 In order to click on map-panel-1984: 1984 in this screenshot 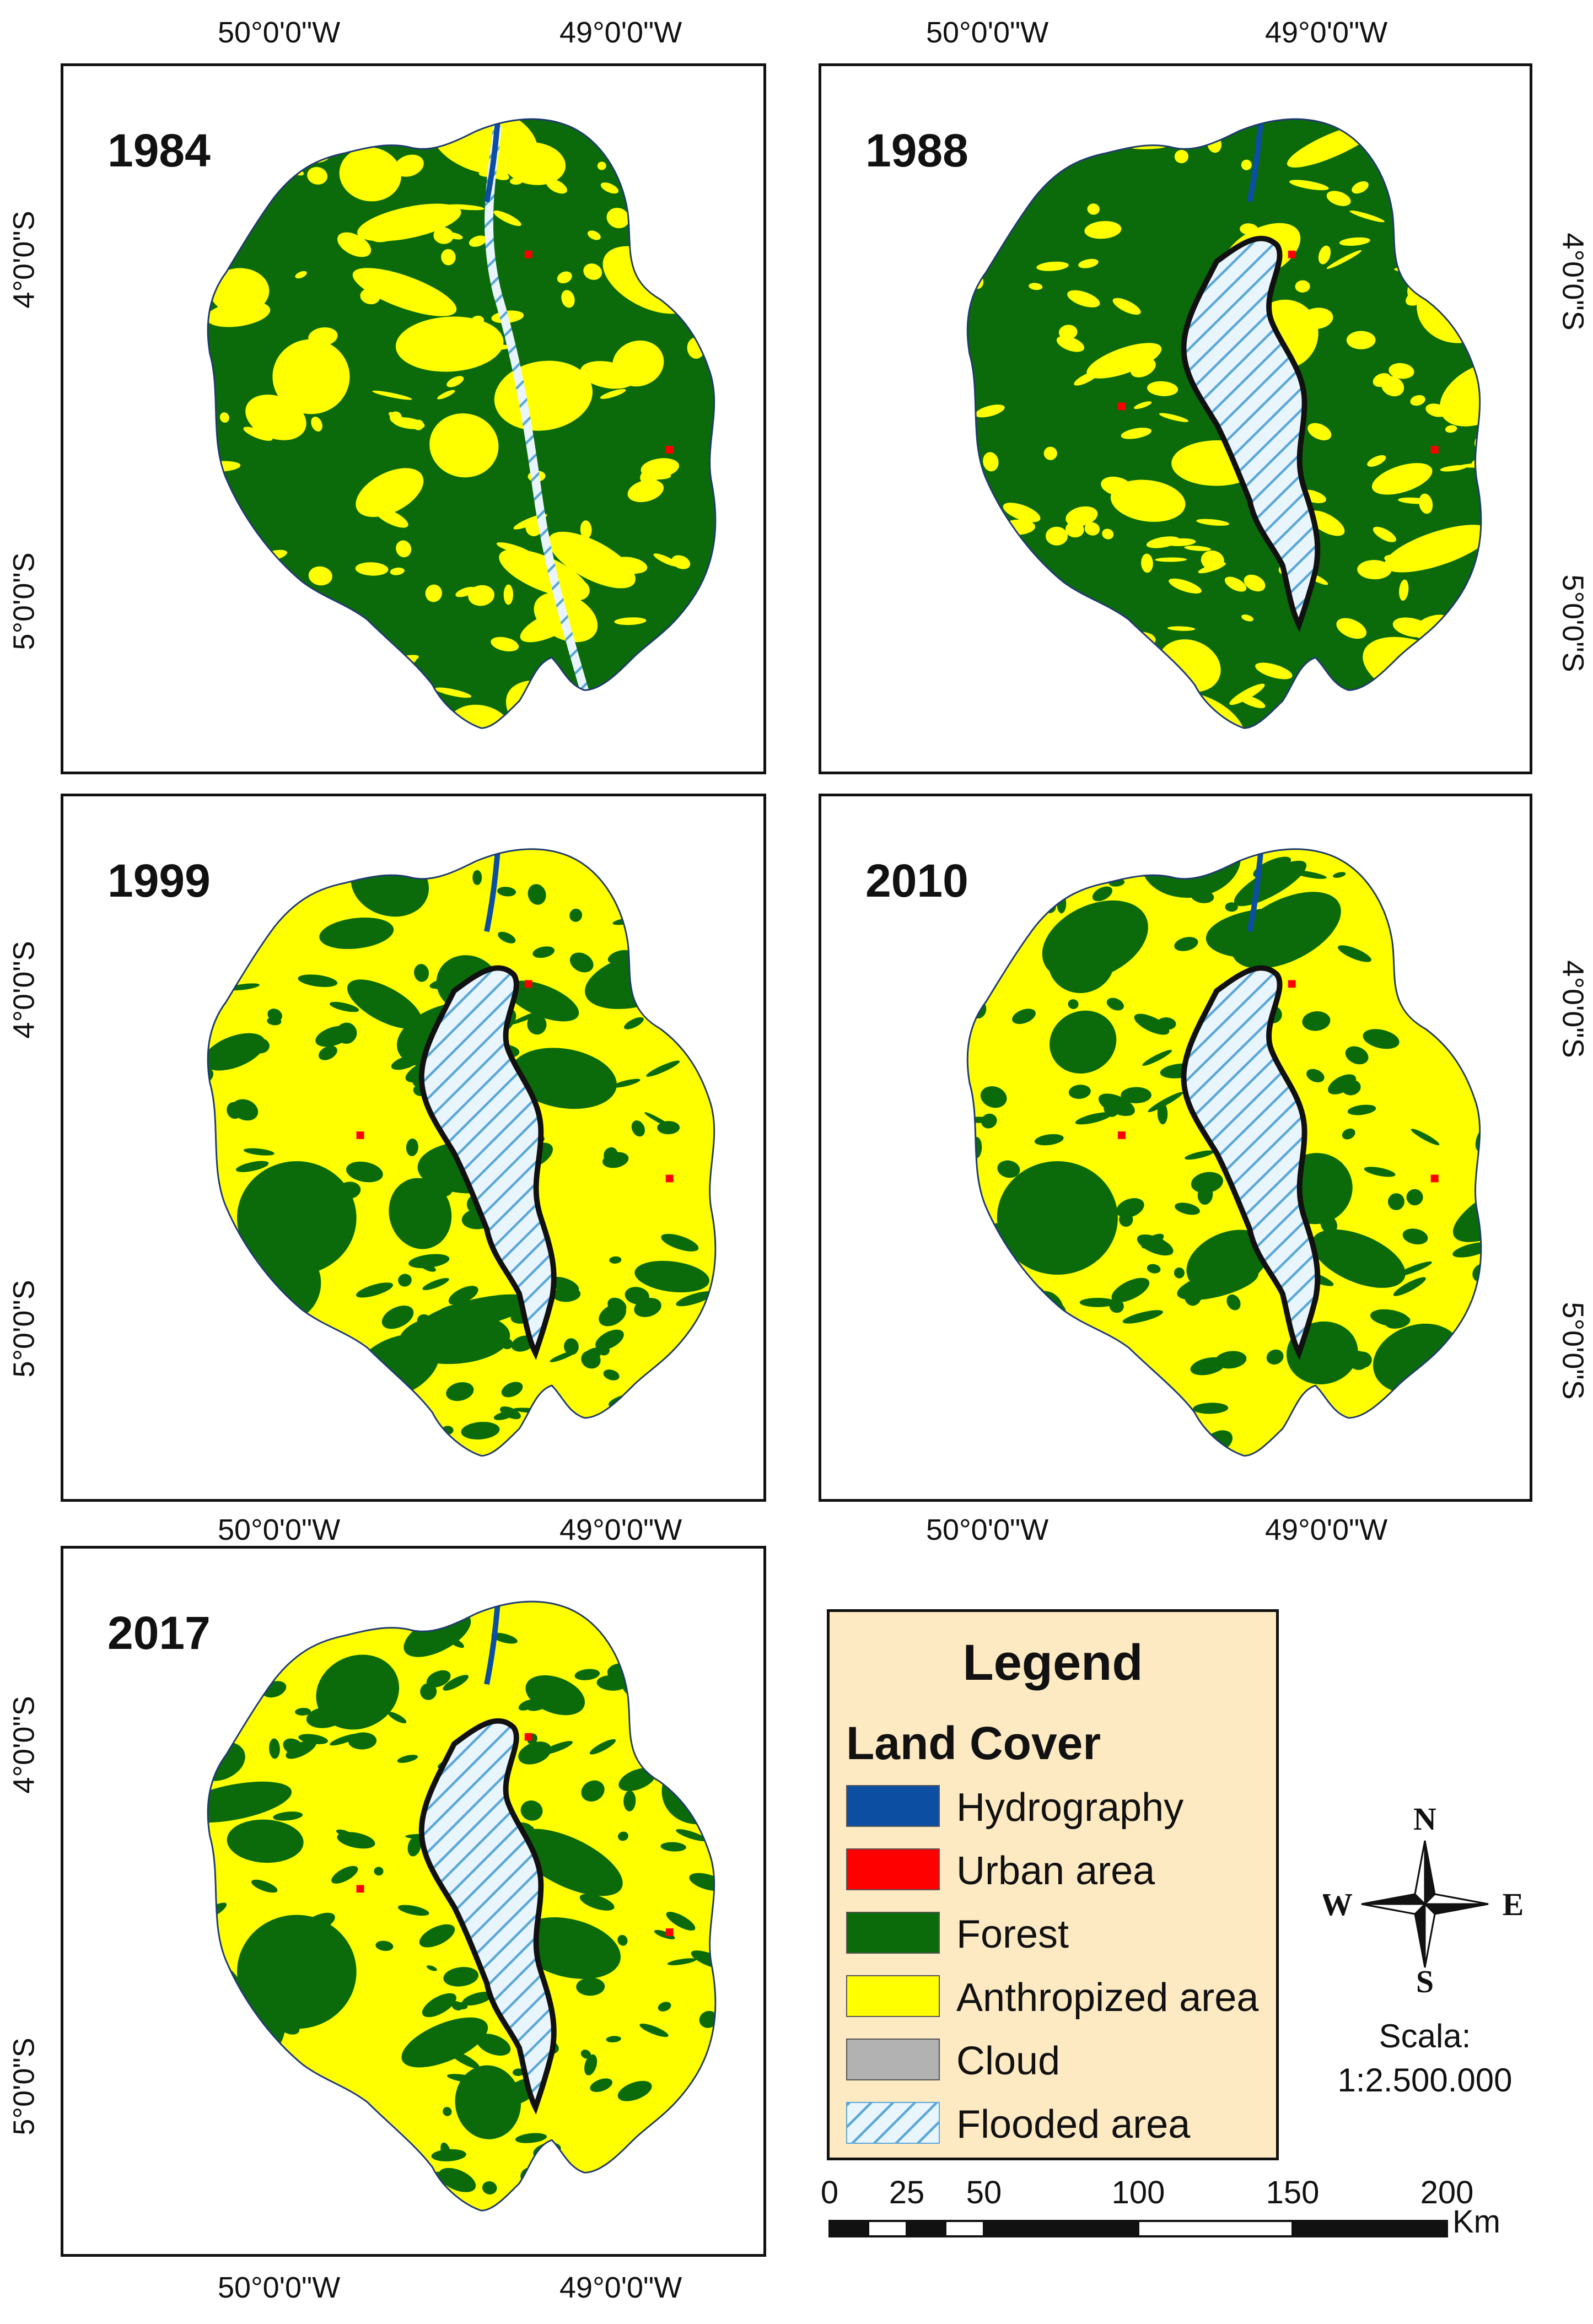, I will do `click(413, 418)`.